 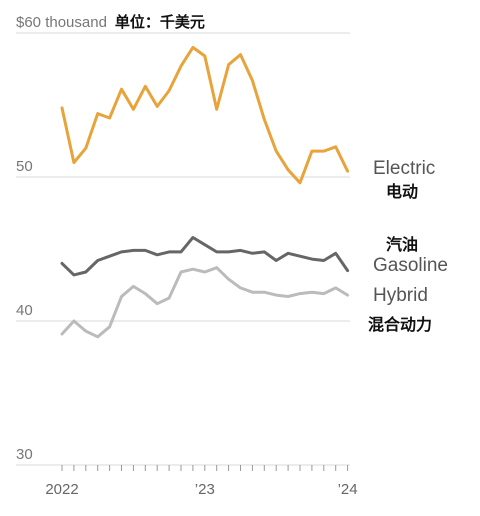 What do you see at coordinates (160, 22) in the screenshot?
I see `y-unit-label: 单位：千美元` at bounding box center [160, 22].